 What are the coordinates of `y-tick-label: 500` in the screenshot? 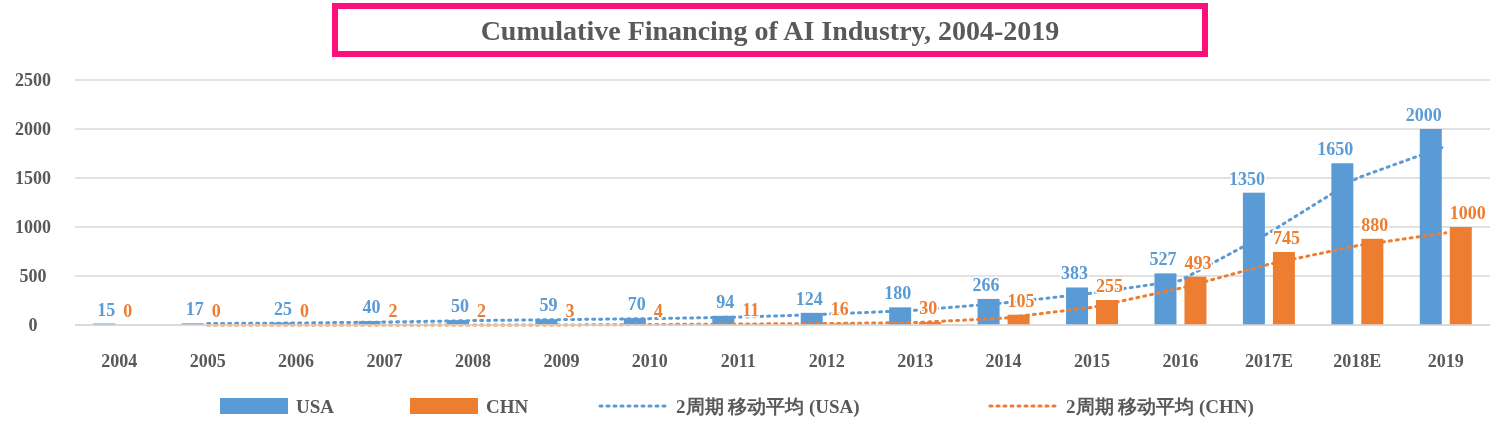 It's located at (33, 276).